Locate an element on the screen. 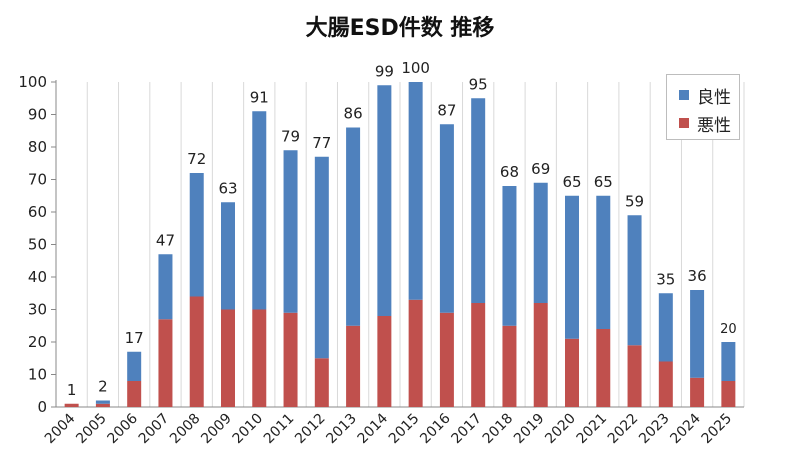 The width and height of the screenshot is (800, 471). data-label-total: 47 is located at coordinates (165, 240).